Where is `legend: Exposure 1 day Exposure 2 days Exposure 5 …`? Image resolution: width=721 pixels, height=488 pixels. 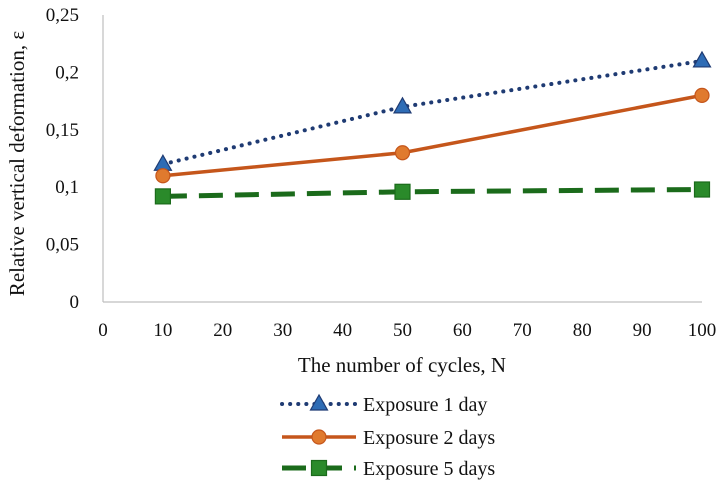
legend: Exposure 1 day Exposure 2 days Exposure 5 … is located at coordinates (387, 436).